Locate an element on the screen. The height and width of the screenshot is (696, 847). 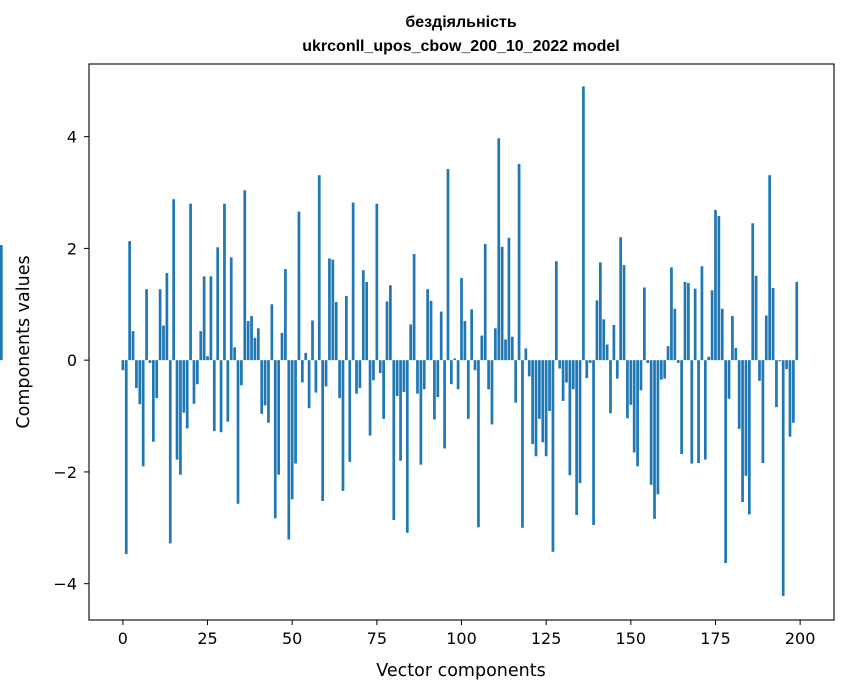
x-axis-label: Vector components is located at coordinates (460, 671).